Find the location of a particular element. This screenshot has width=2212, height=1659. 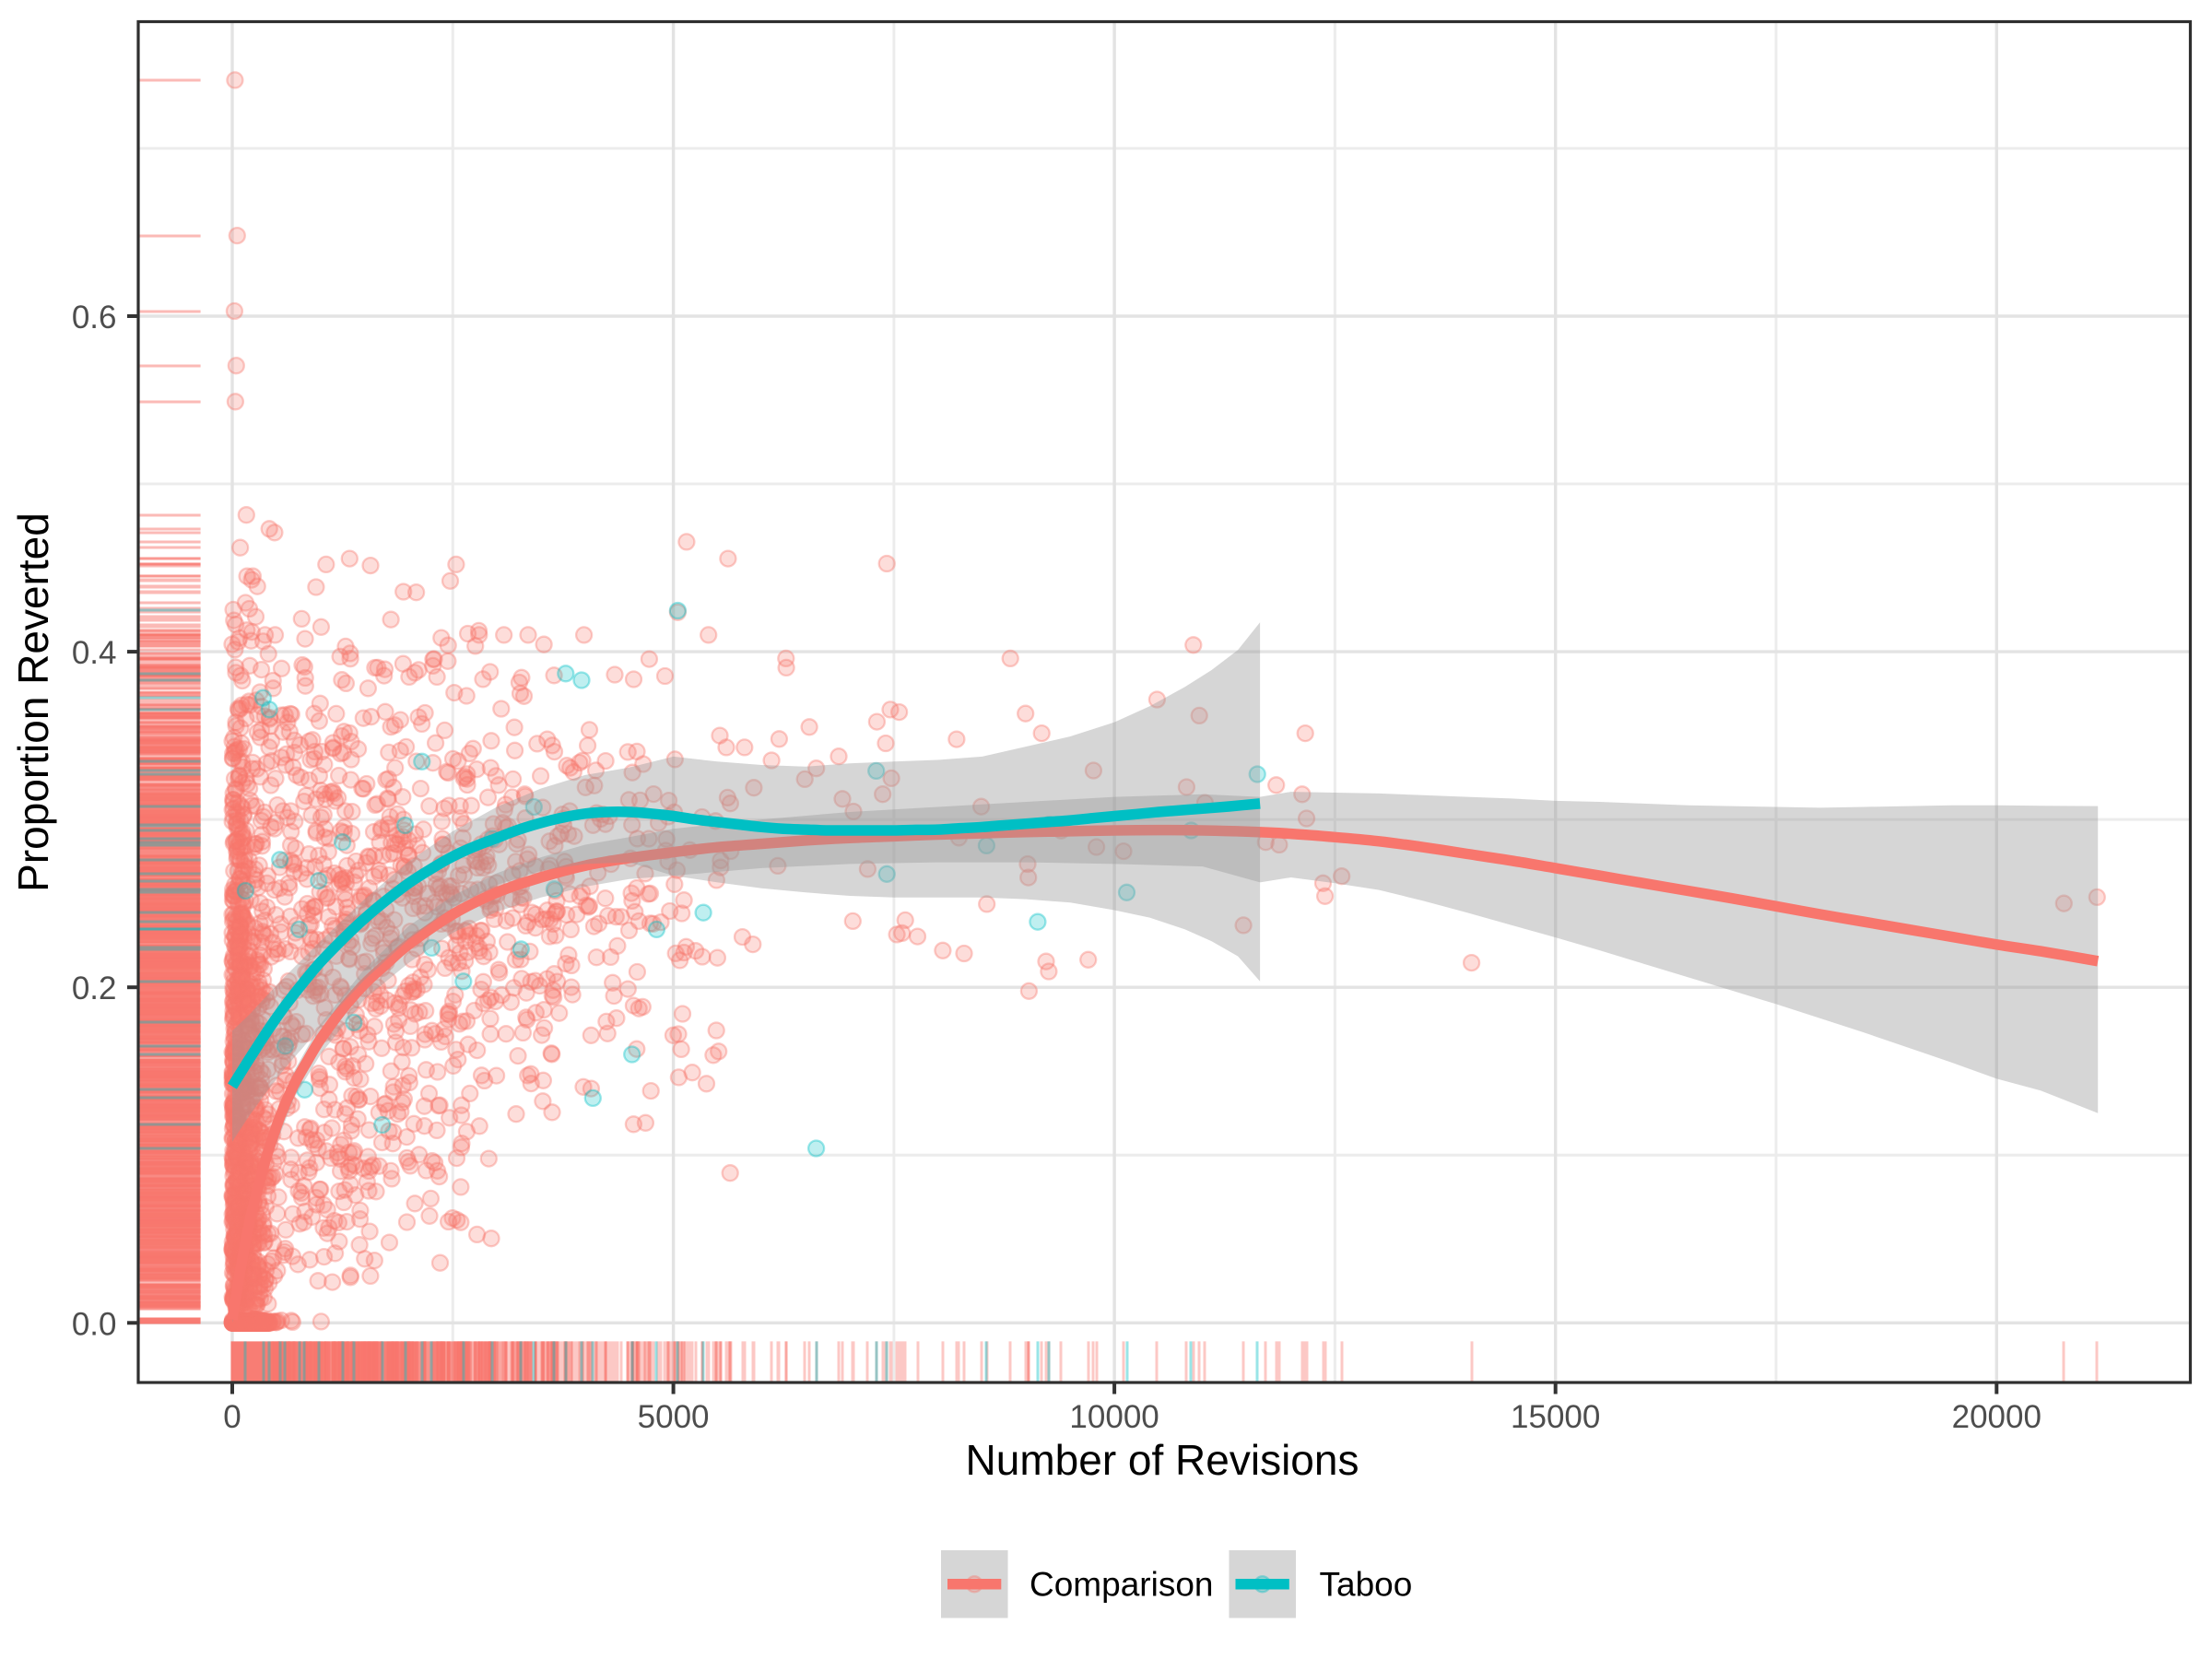

svg-text: 15000 is located at coordinates (1555, 1417).